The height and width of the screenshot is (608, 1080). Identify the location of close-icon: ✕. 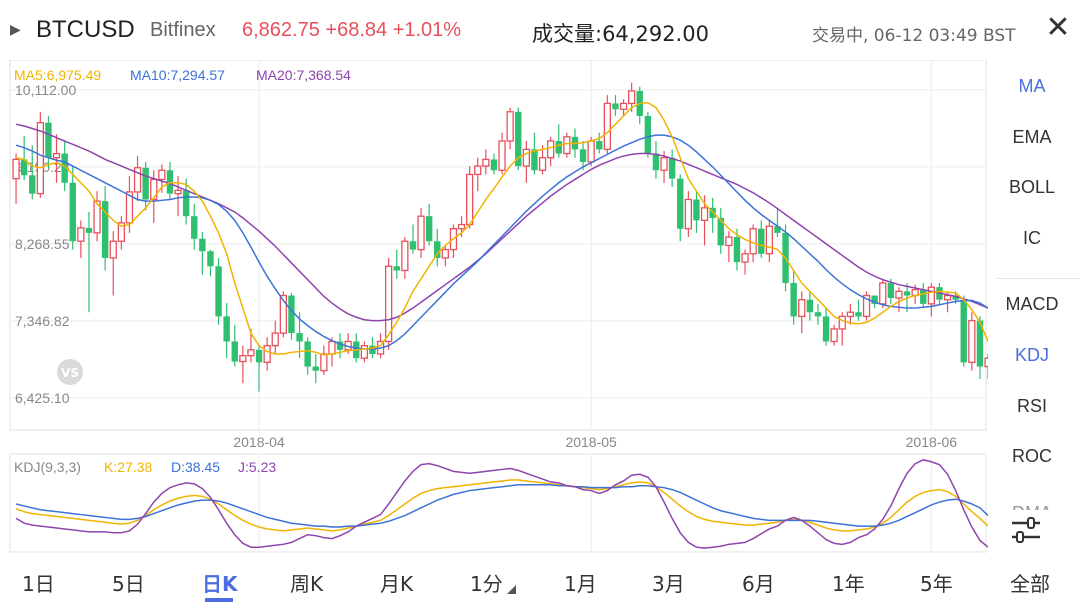
(1058, 27).